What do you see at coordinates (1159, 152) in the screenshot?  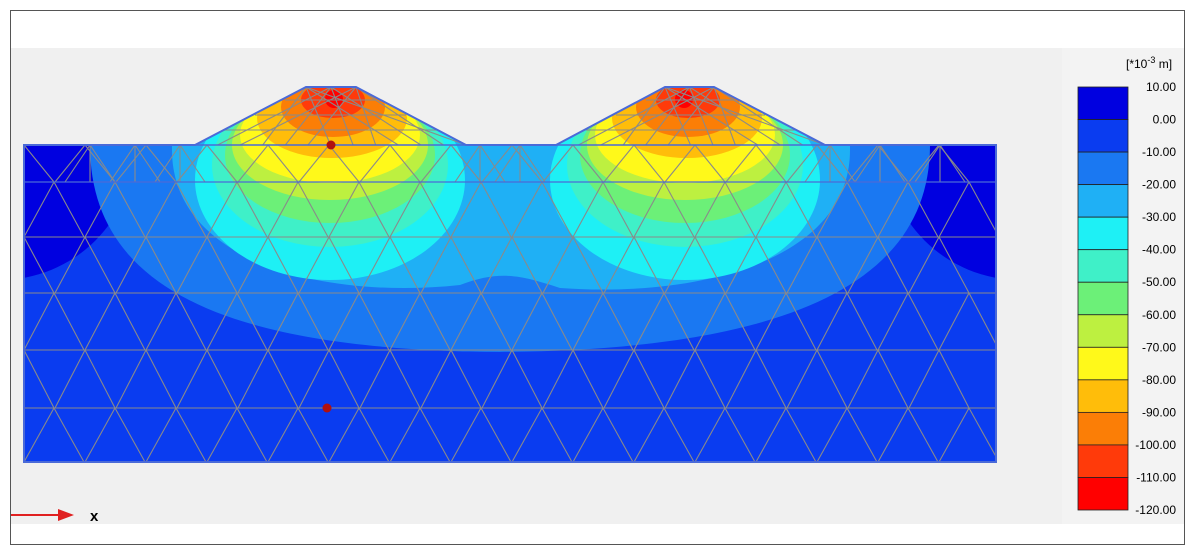 I see `legend-tick-label: -10.00` at bounding box center [1159, 152].